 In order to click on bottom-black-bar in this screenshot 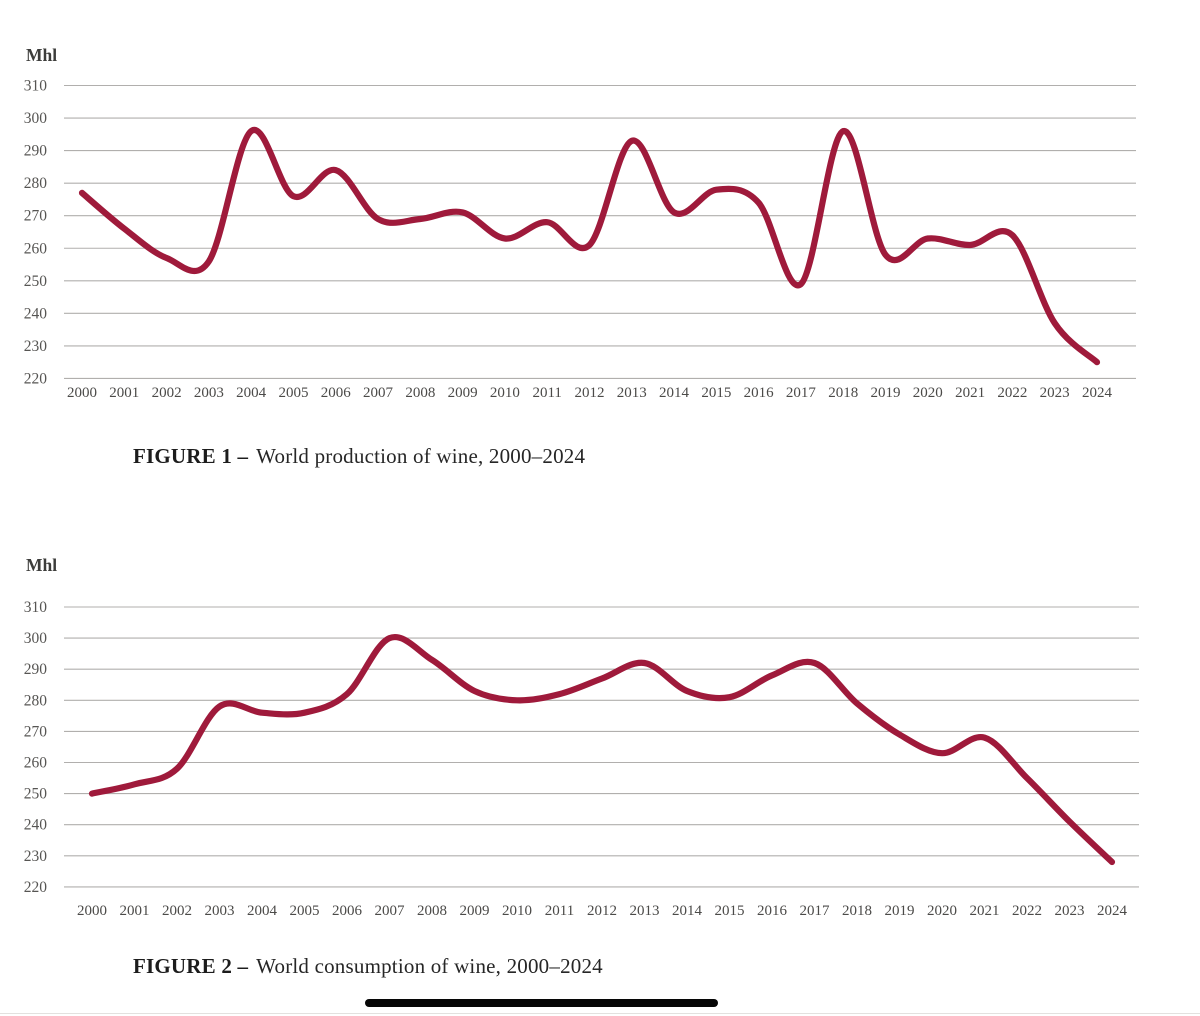, I will do `click(541, 1003)`.